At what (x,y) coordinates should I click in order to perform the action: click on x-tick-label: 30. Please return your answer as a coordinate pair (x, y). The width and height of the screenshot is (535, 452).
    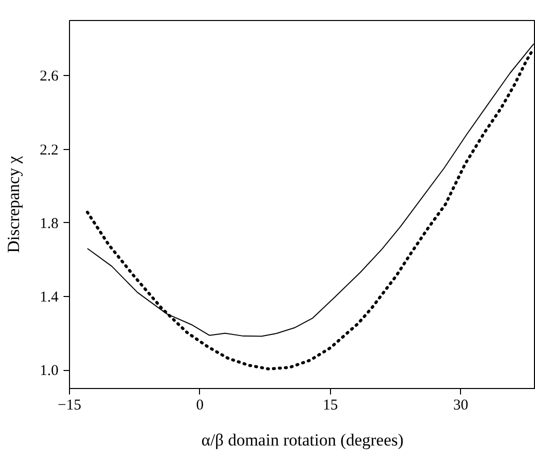
    Looking at the image, I should click on (460, 406).